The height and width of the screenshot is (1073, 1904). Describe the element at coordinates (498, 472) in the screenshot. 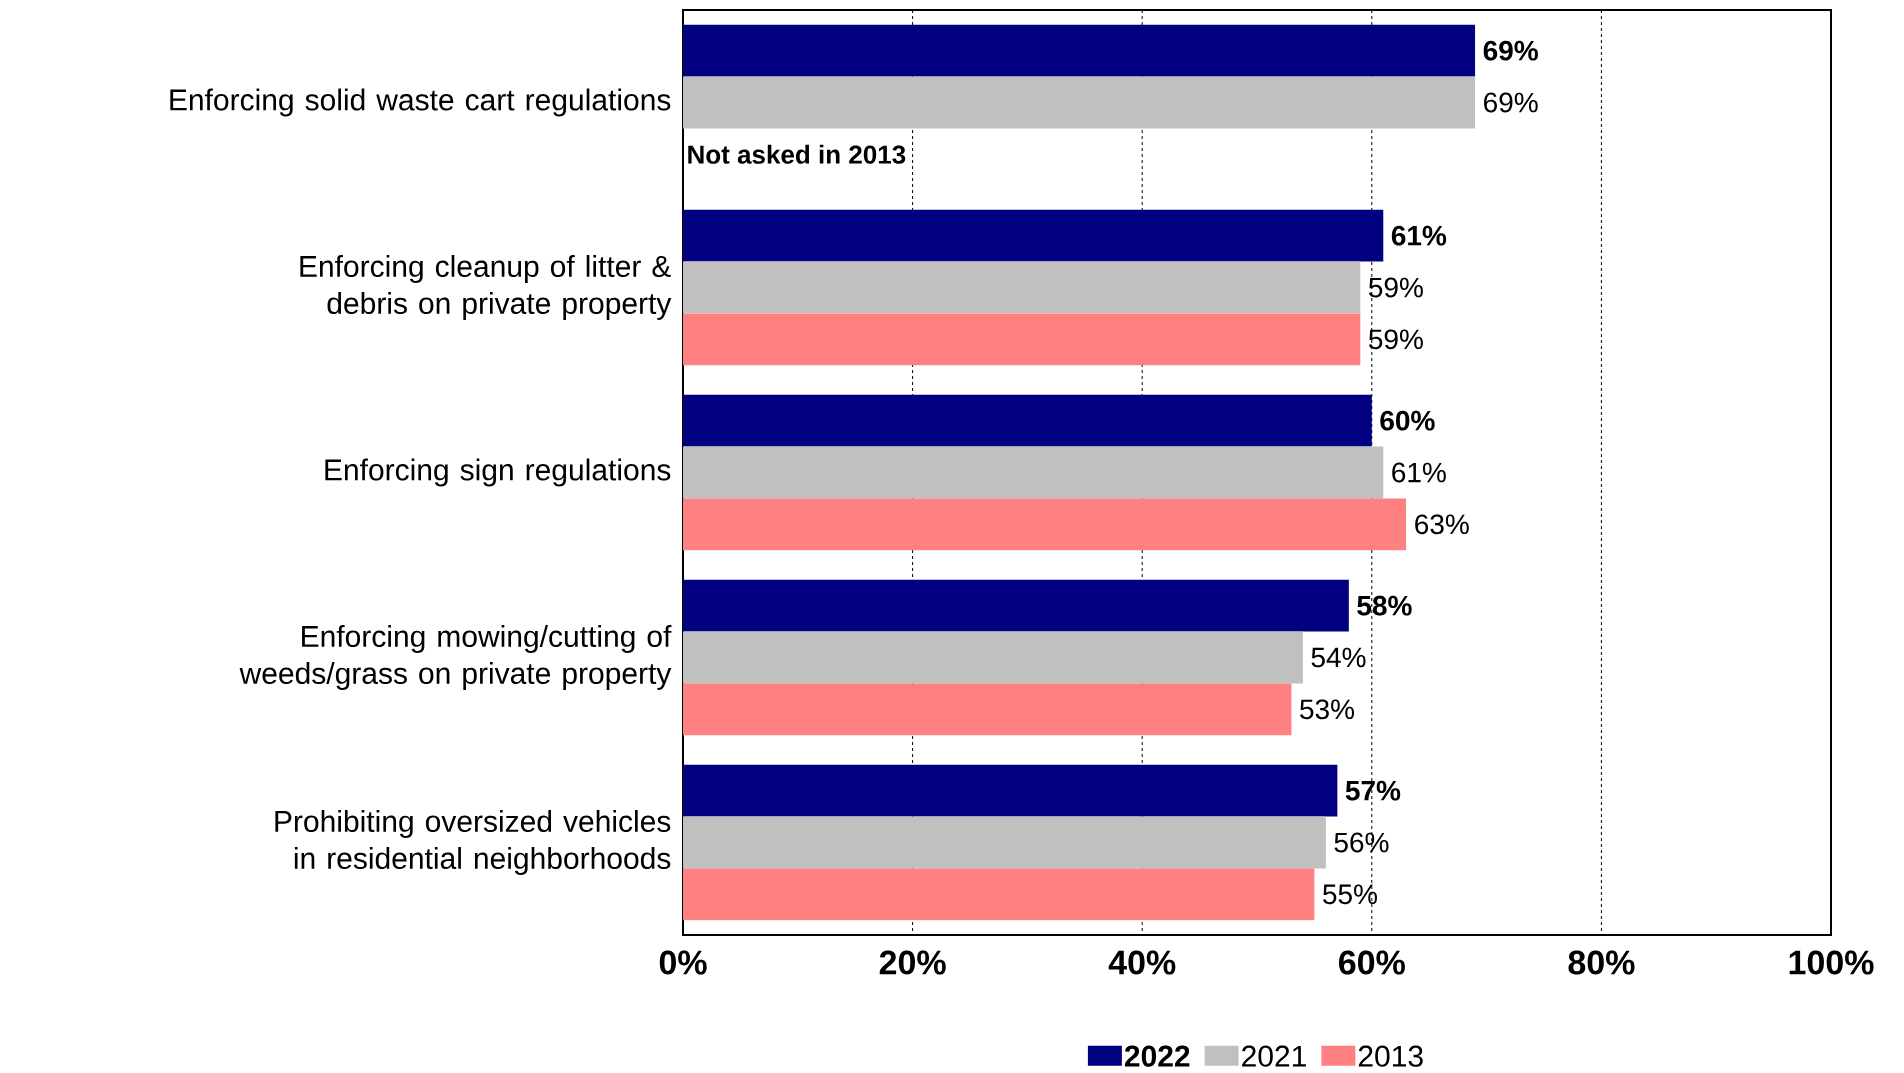

I see `y-tick-label: Enforcing sign regulations` at that location.